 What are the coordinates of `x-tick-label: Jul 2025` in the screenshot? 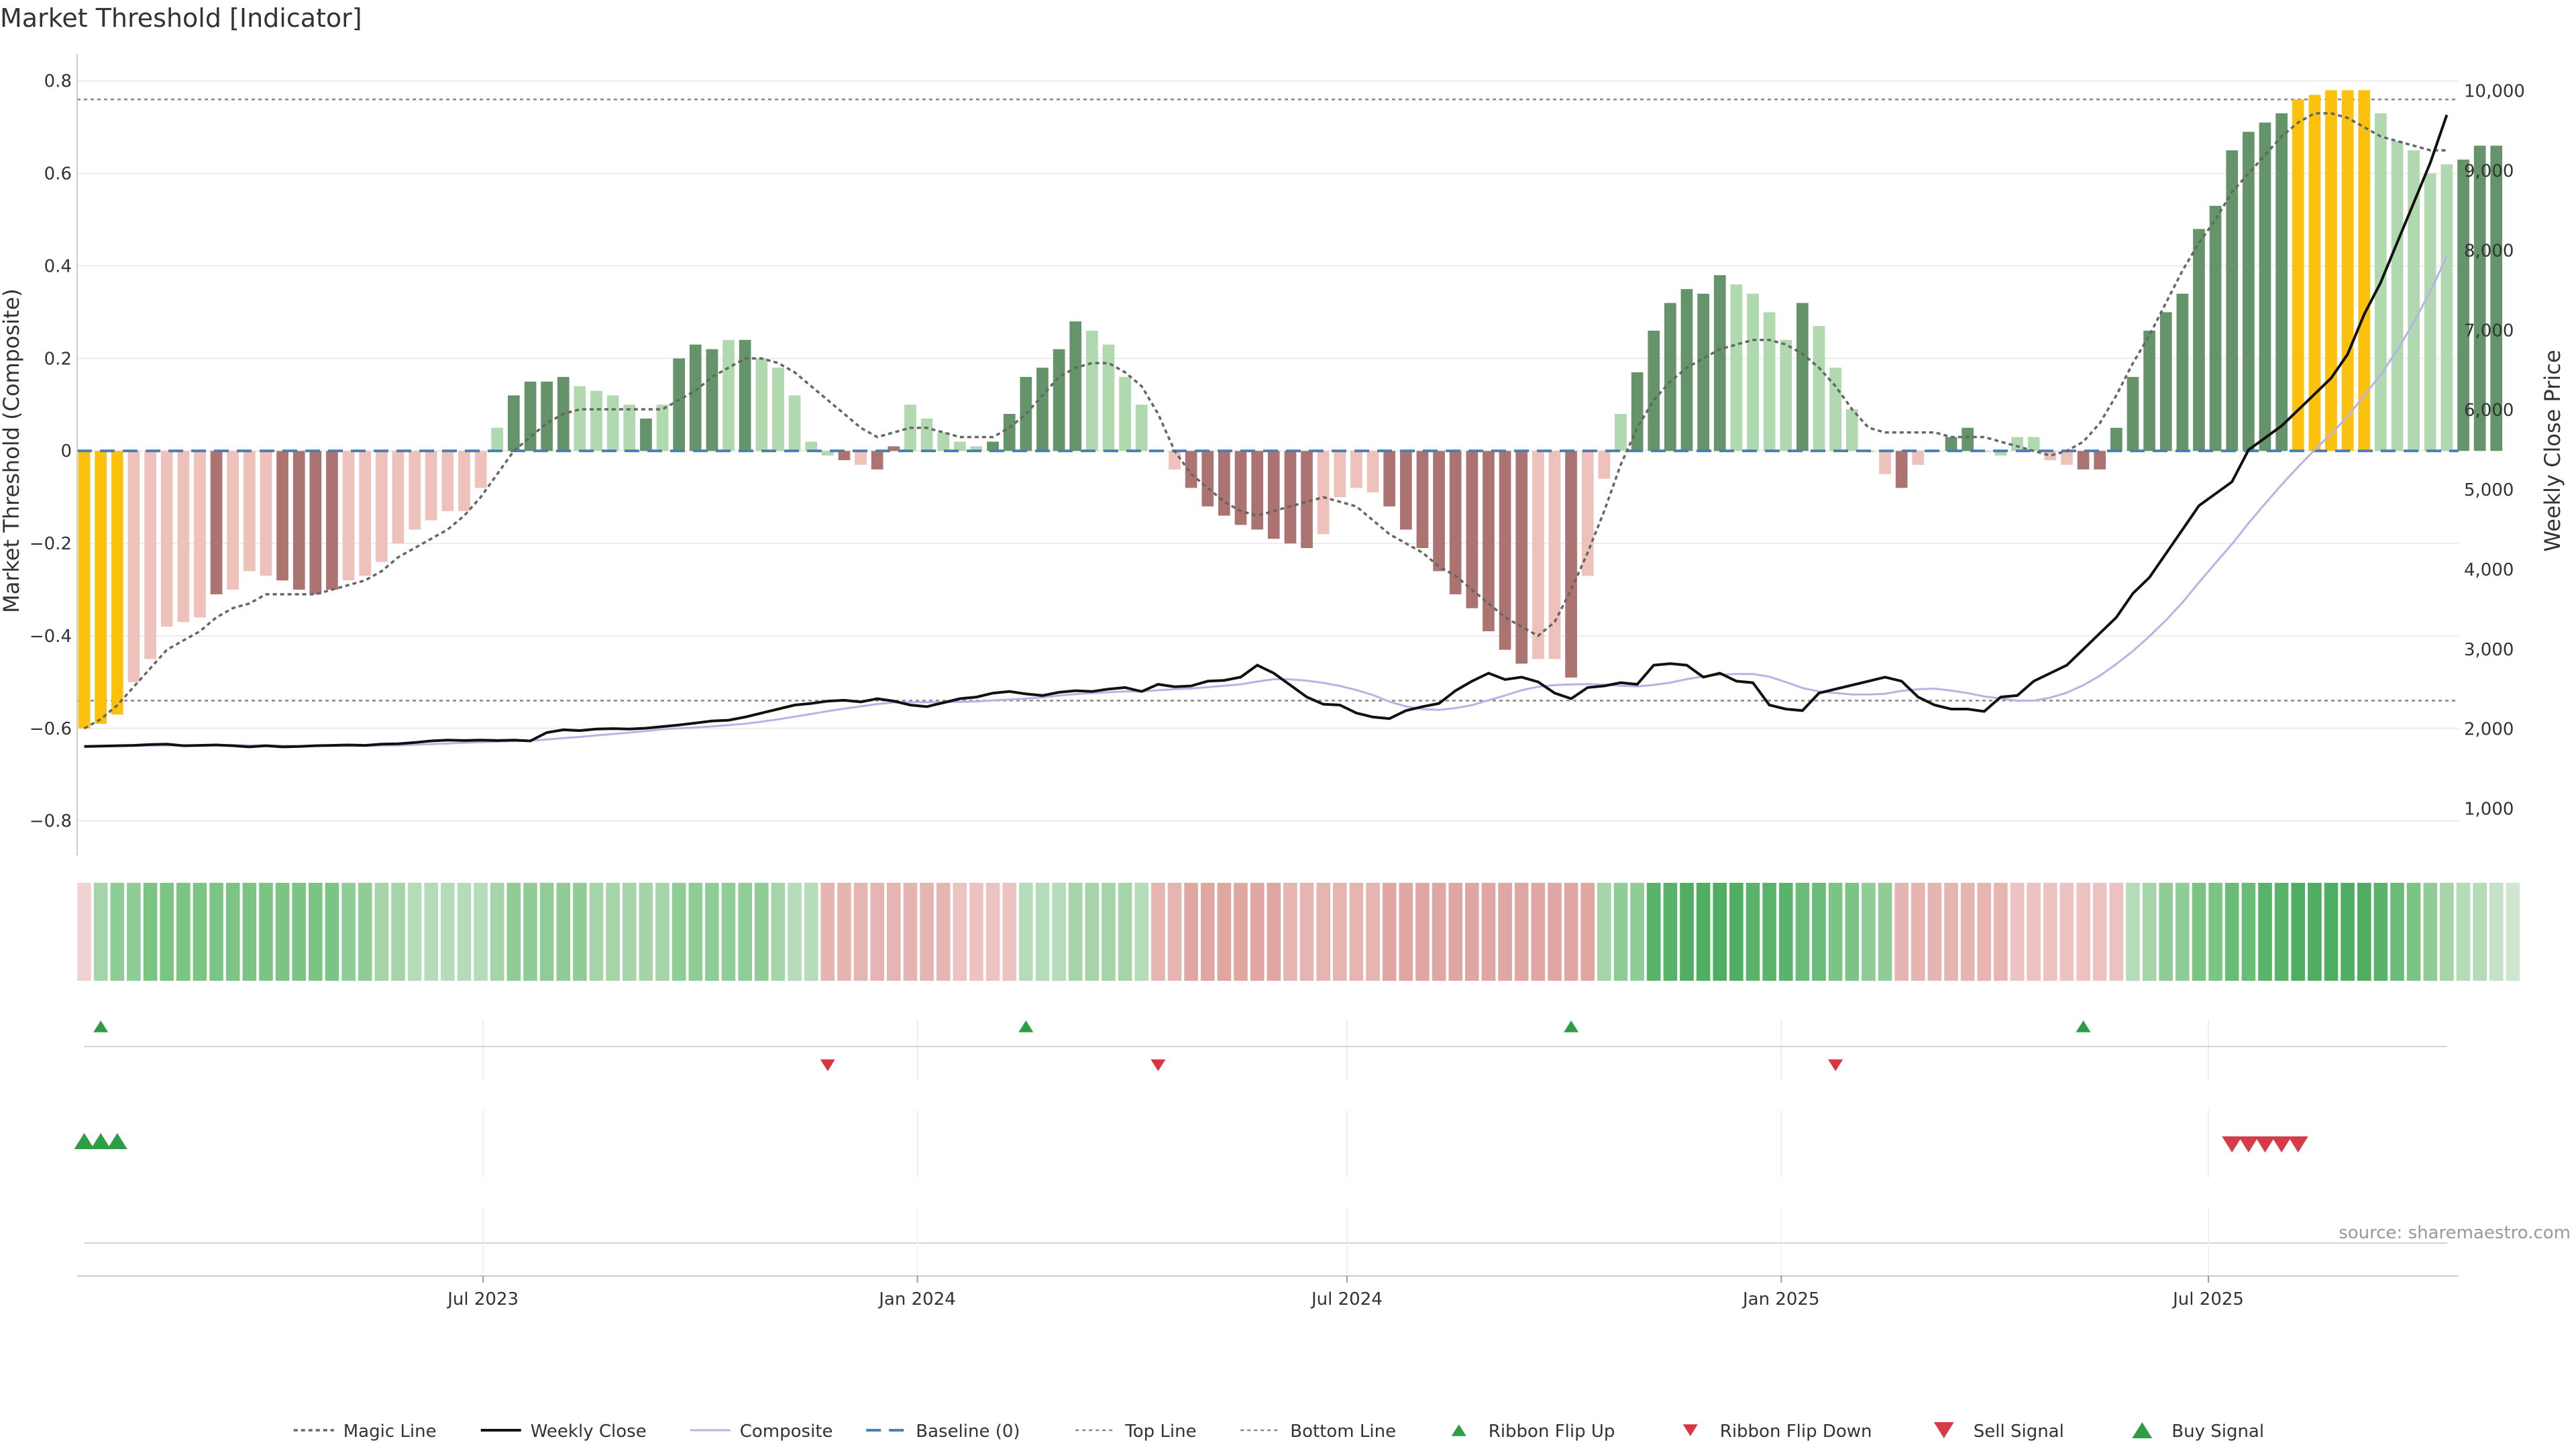 It's located at (2207, 1299).